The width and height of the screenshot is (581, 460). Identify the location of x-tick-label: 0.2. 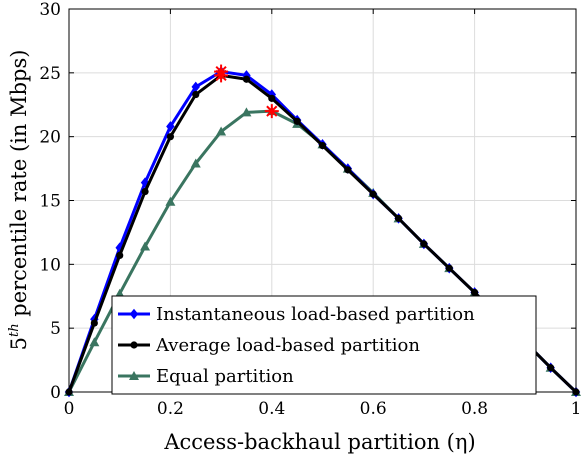
(170, 409).